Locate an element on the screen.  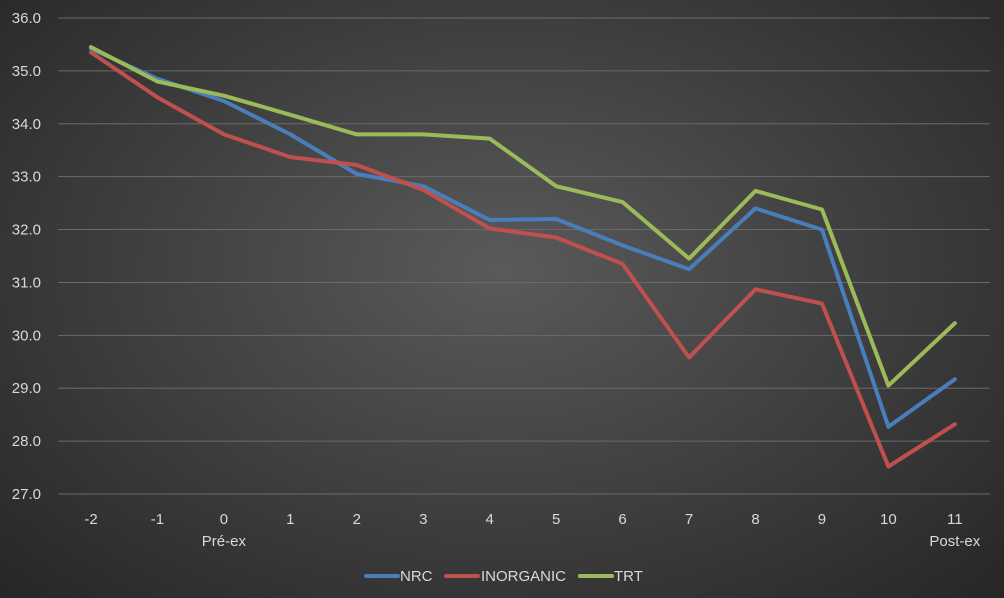
x-tick-label: 4 is located at coordinates (490, 519).